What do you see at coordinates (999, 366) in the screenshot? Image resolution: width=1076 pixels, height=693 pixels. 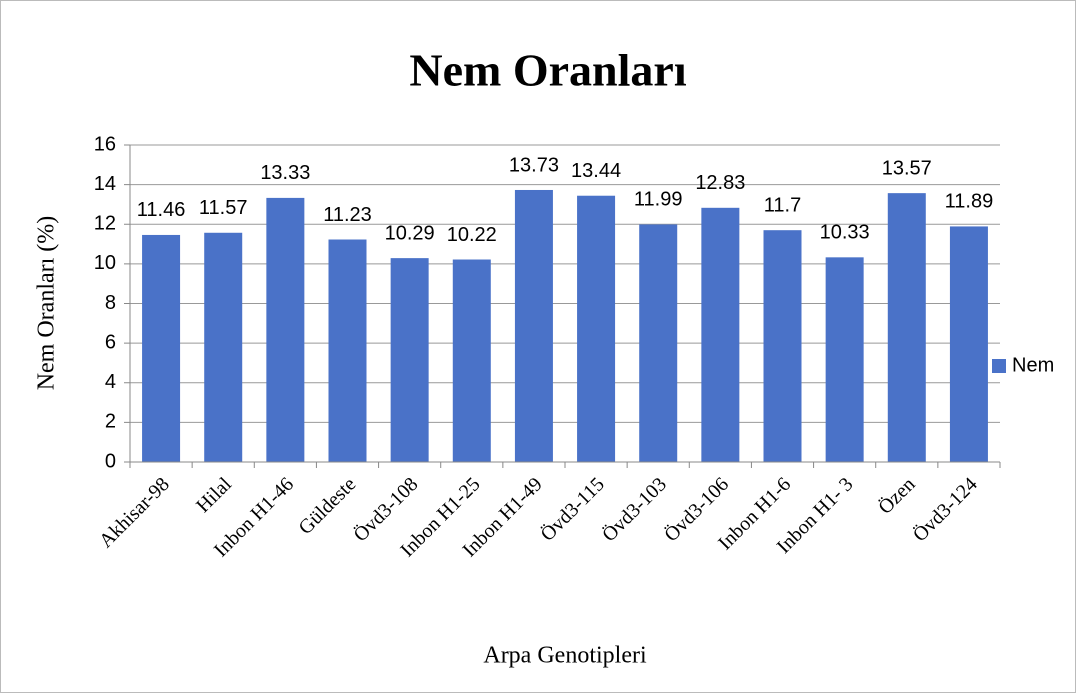 I see `legend-swatch` at bounding box center [999, 366].